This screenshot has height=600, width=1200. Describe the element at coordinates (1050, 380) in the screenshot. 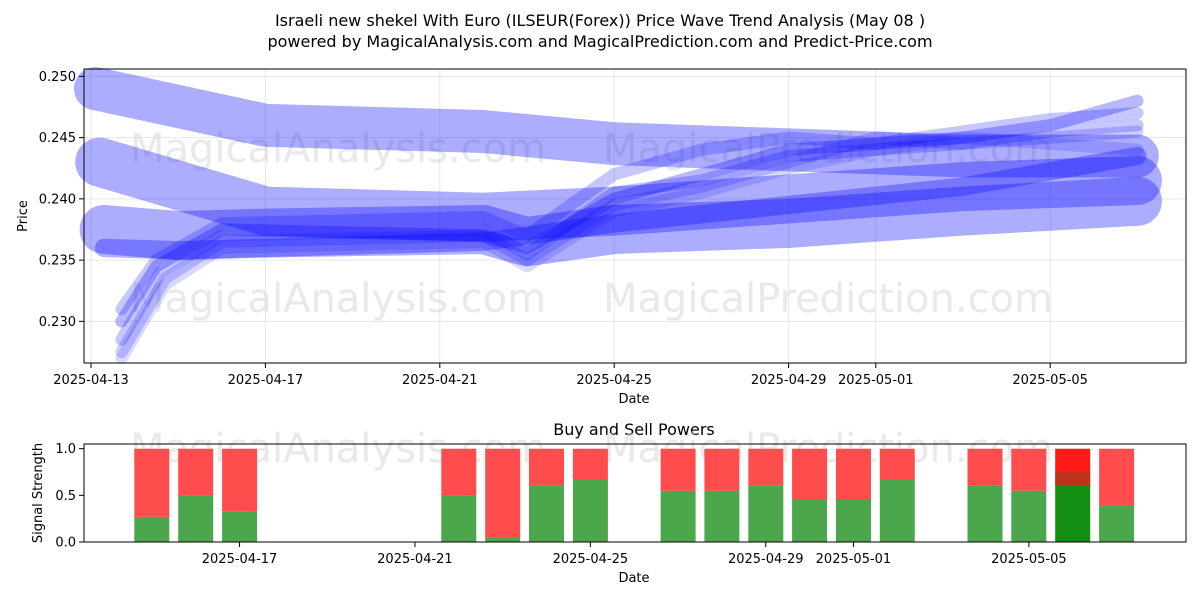

I see `price-xtick-label: 2025-05-05` at that location.